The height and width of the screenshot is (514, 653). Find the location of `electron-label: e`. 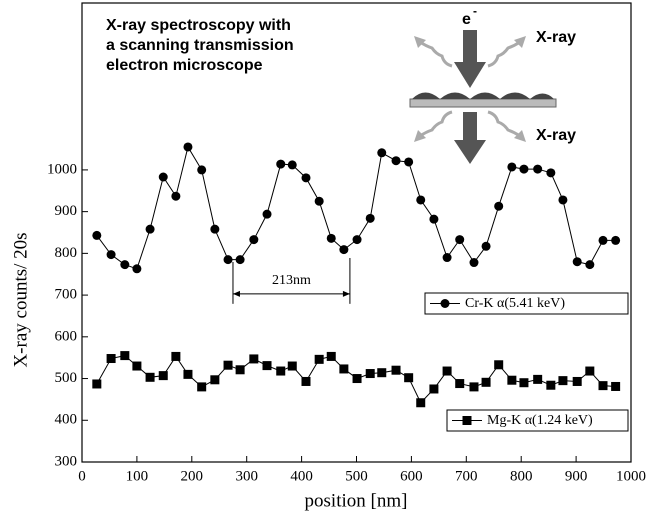

electron-label: e is located at coordinates (466, 19).